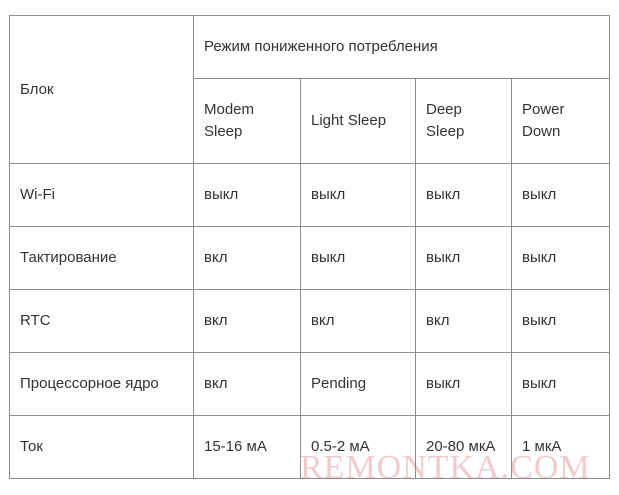  I want to click on row-label: RTC, so click(101, 321).